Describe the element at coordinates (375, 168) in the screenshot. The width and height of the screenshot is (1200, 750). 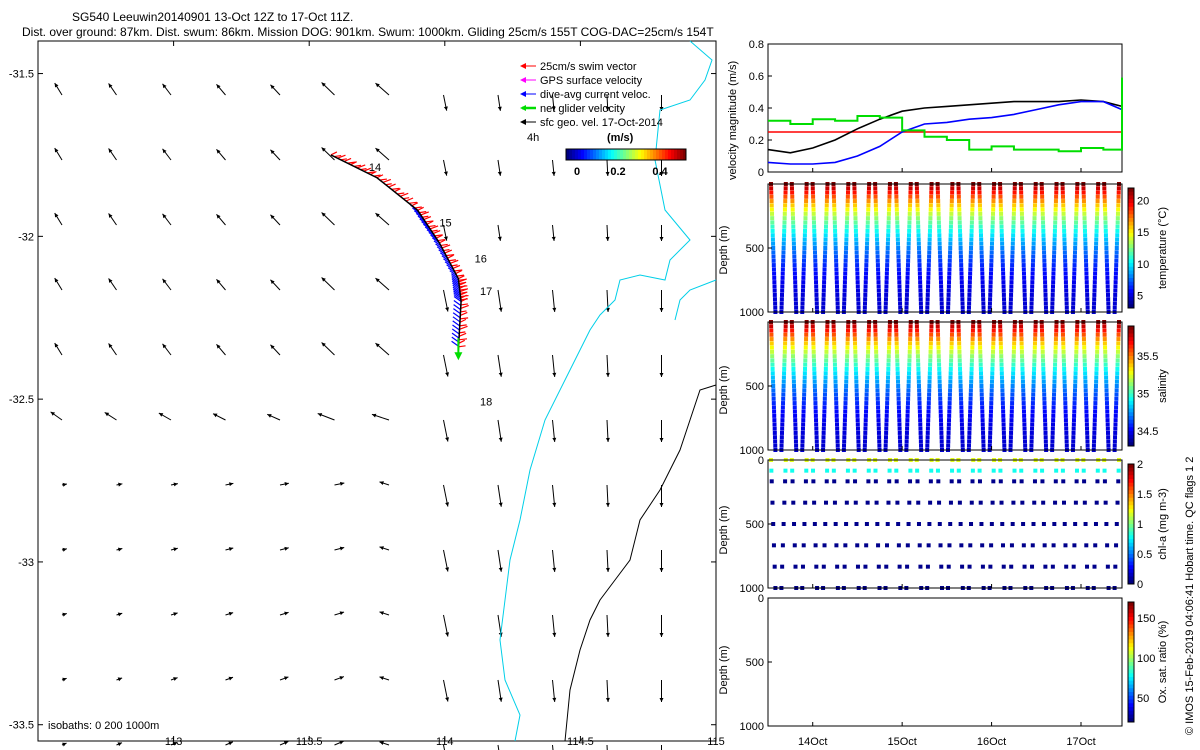
I see `day-label: 14` at that location.